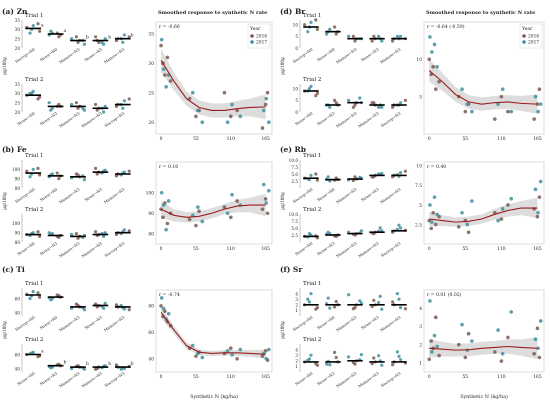  What do you see at coordinates (161, 139) in the screenshot?
I see `smooth-x-tick-label: 0` at bounding box center [161, 139].